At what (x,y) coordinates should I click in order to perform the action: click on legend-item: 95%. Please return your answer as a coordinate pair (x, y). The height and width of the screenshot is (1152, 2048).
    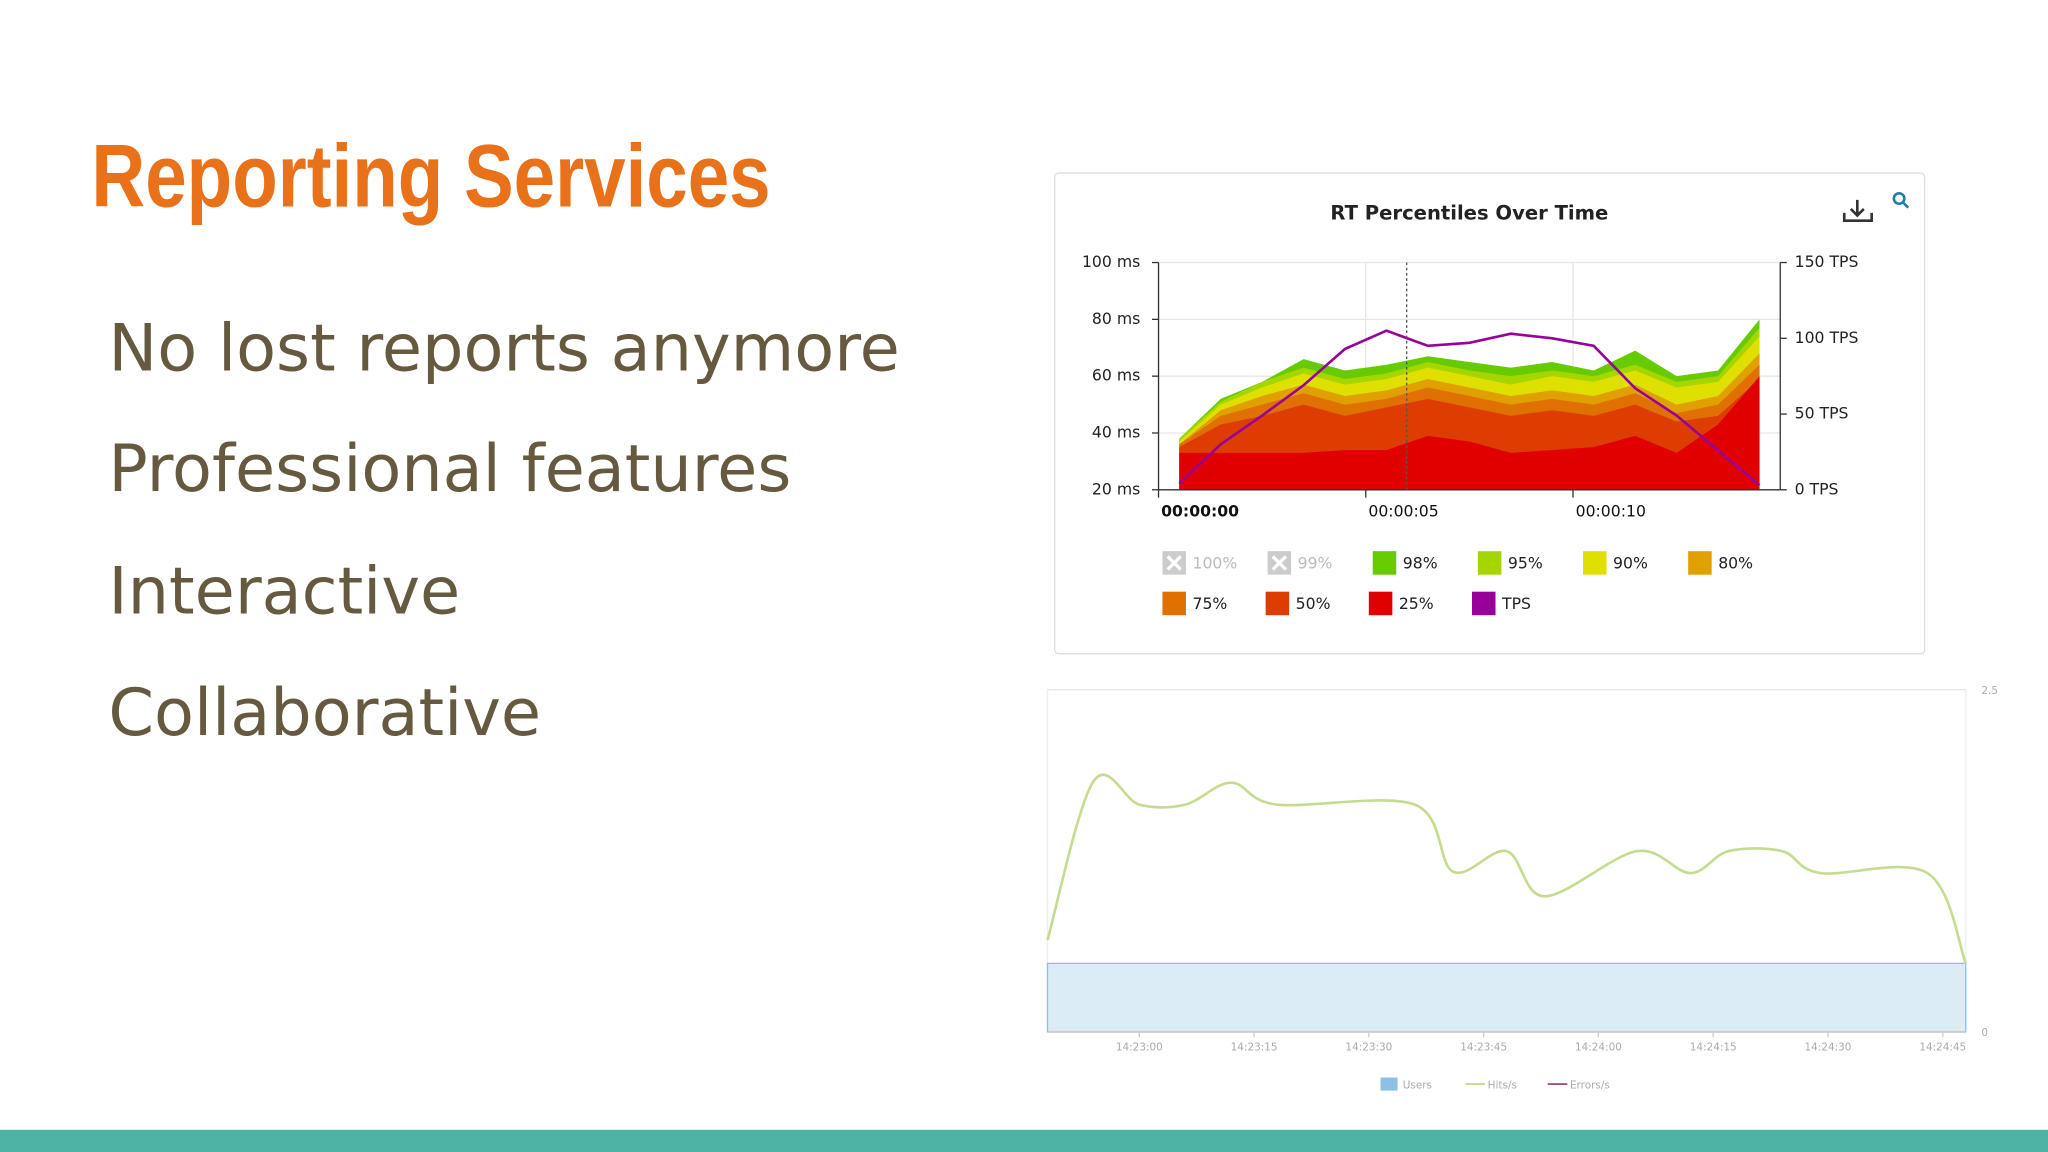
    Looking at the image, I should click on (1510, 563).